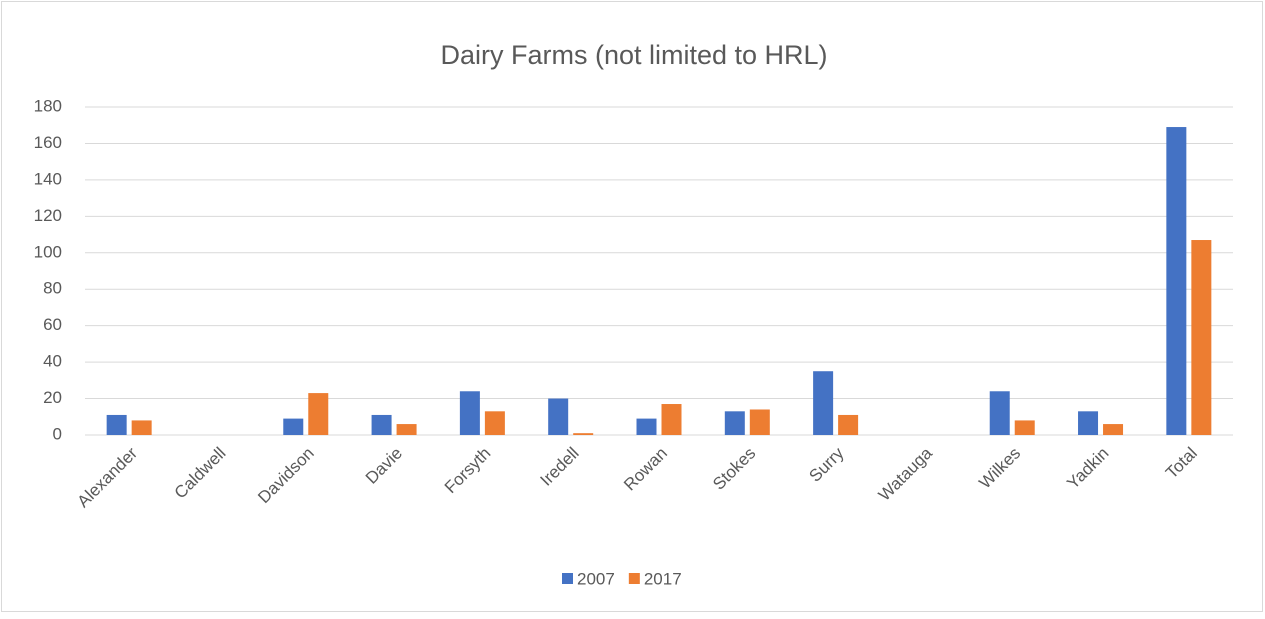 Image resolution: width=1265 pixels, height=619 pixels. What do you see at coordinates (52, 324) in the screenshot?
I see `y-tick-label: 60` at bounding box center [52, 324].